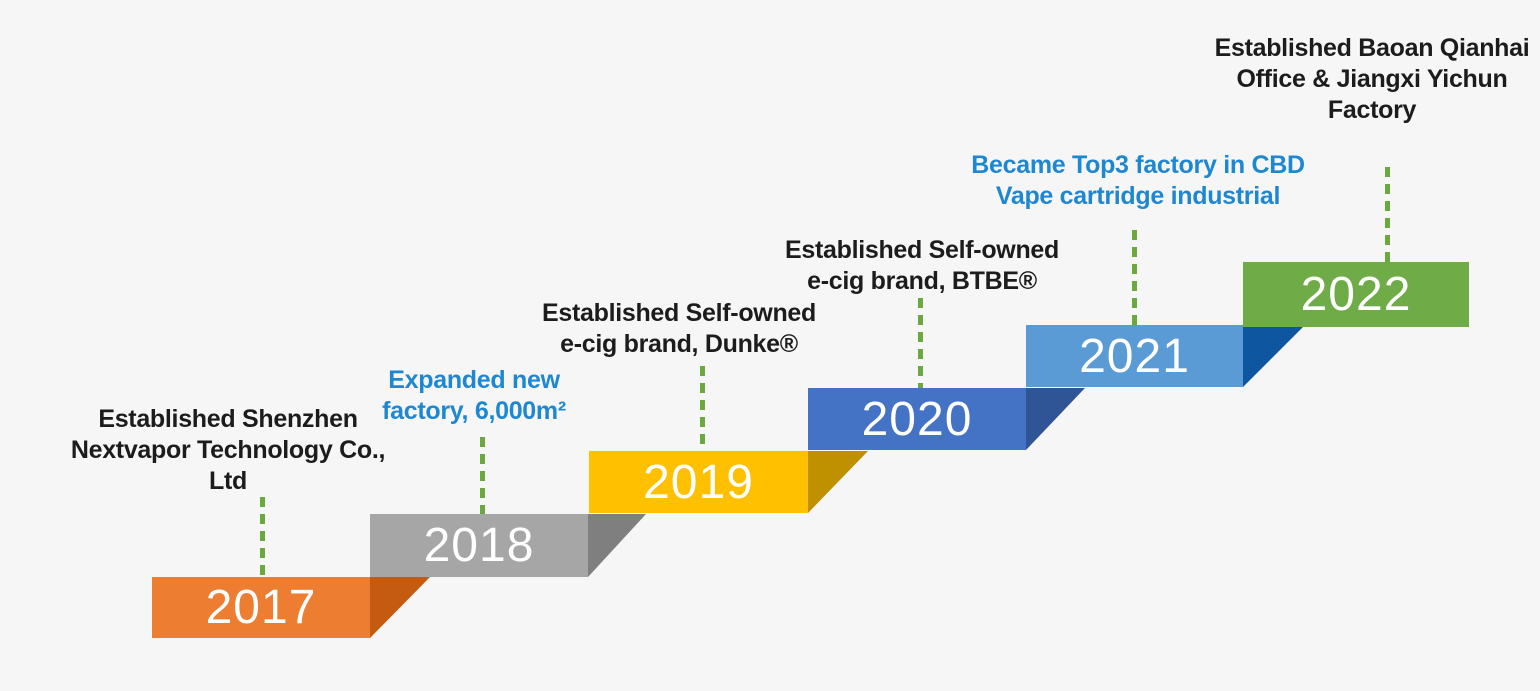  I want to click on connector-dashed-line-2019, so click(702, 408).